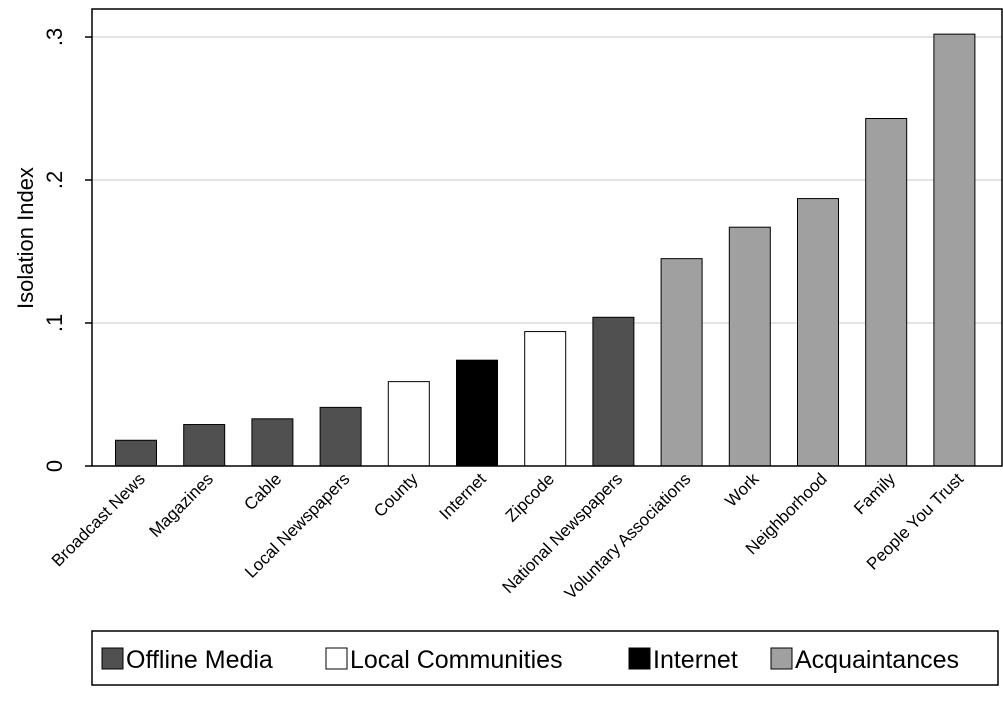 The image size is (1003, 713). What do you see at coordinates (695, 660) in the screenshot?
I see `legend-label: Internet` at bounding box center [695, 660].